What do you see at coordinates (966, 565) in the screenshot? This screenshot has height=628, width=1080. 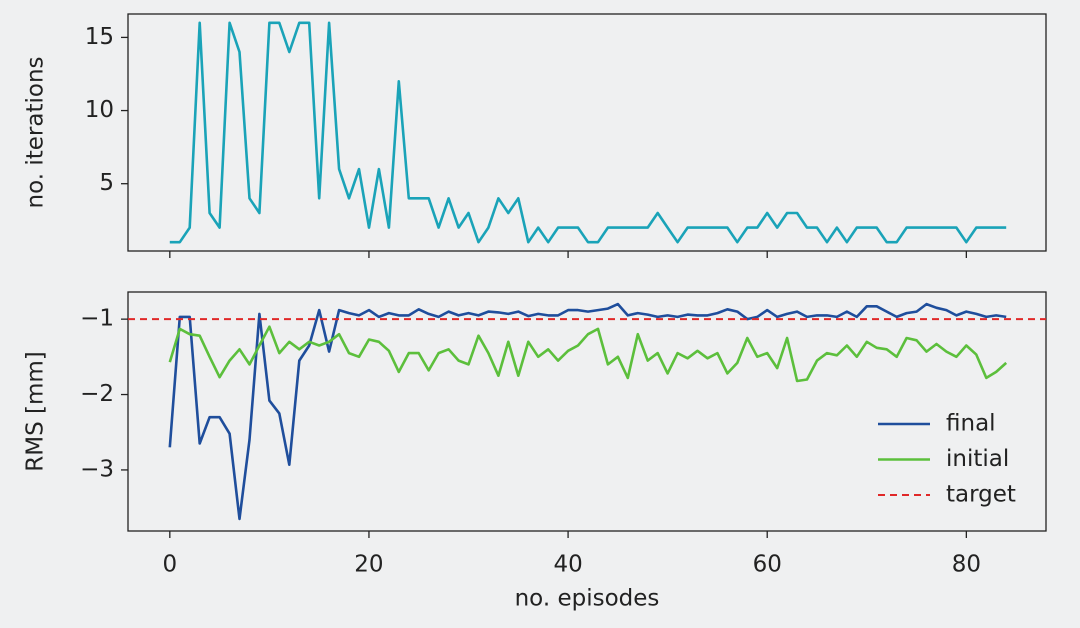 I see `x-tick-label: 80` at bounding box center [966, 565].